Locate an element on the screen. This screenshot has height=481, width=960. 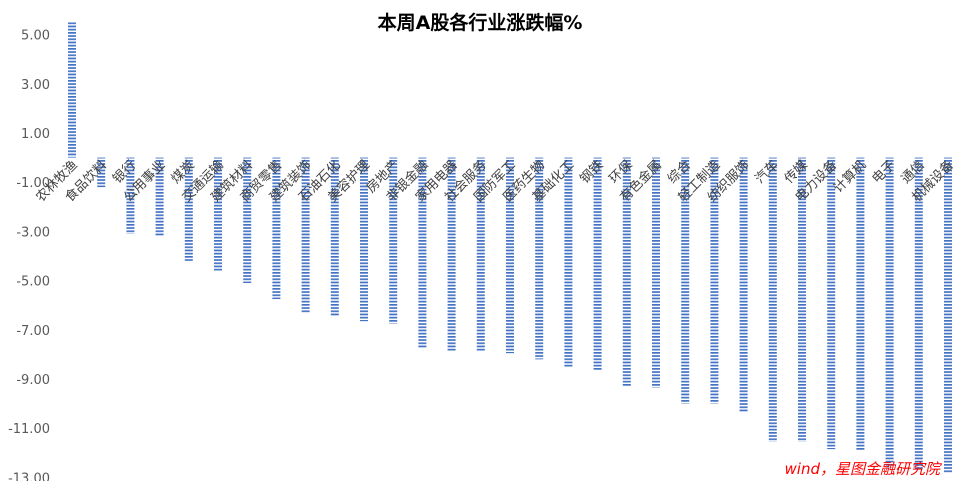
y-tick-label: 3.00 is located at coordinates (35, 85).